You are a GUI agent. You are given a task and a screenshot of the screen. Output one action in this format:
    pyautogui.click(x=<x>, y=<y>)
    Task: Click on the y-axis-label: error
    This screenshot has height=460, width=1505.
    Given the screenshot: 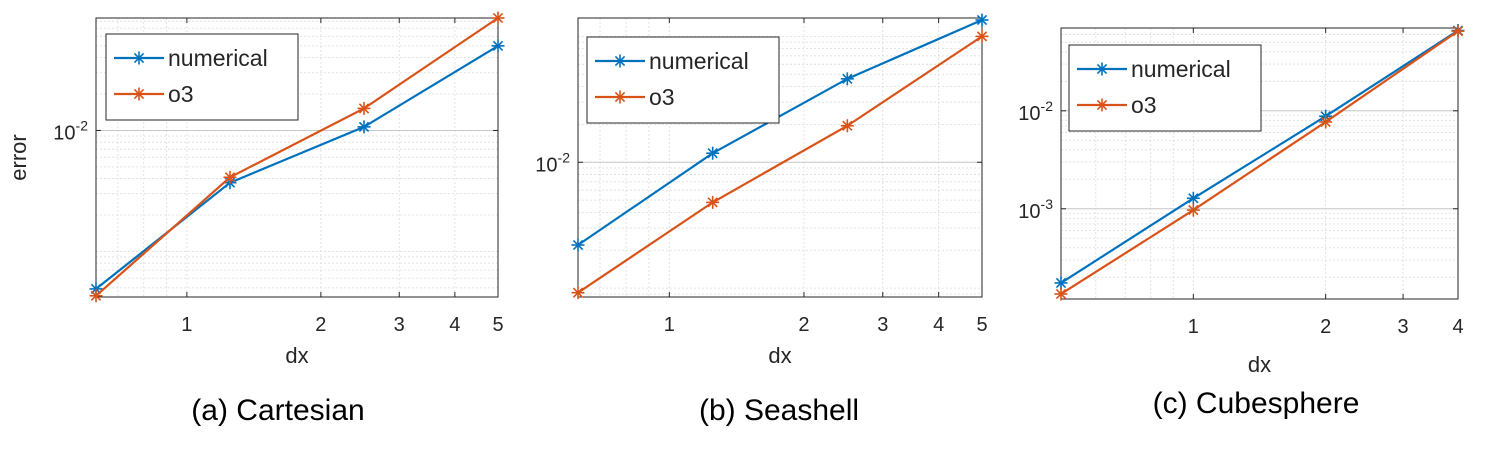 What is the action you would take?
    pyautogui.click(x=18, y=157)
    